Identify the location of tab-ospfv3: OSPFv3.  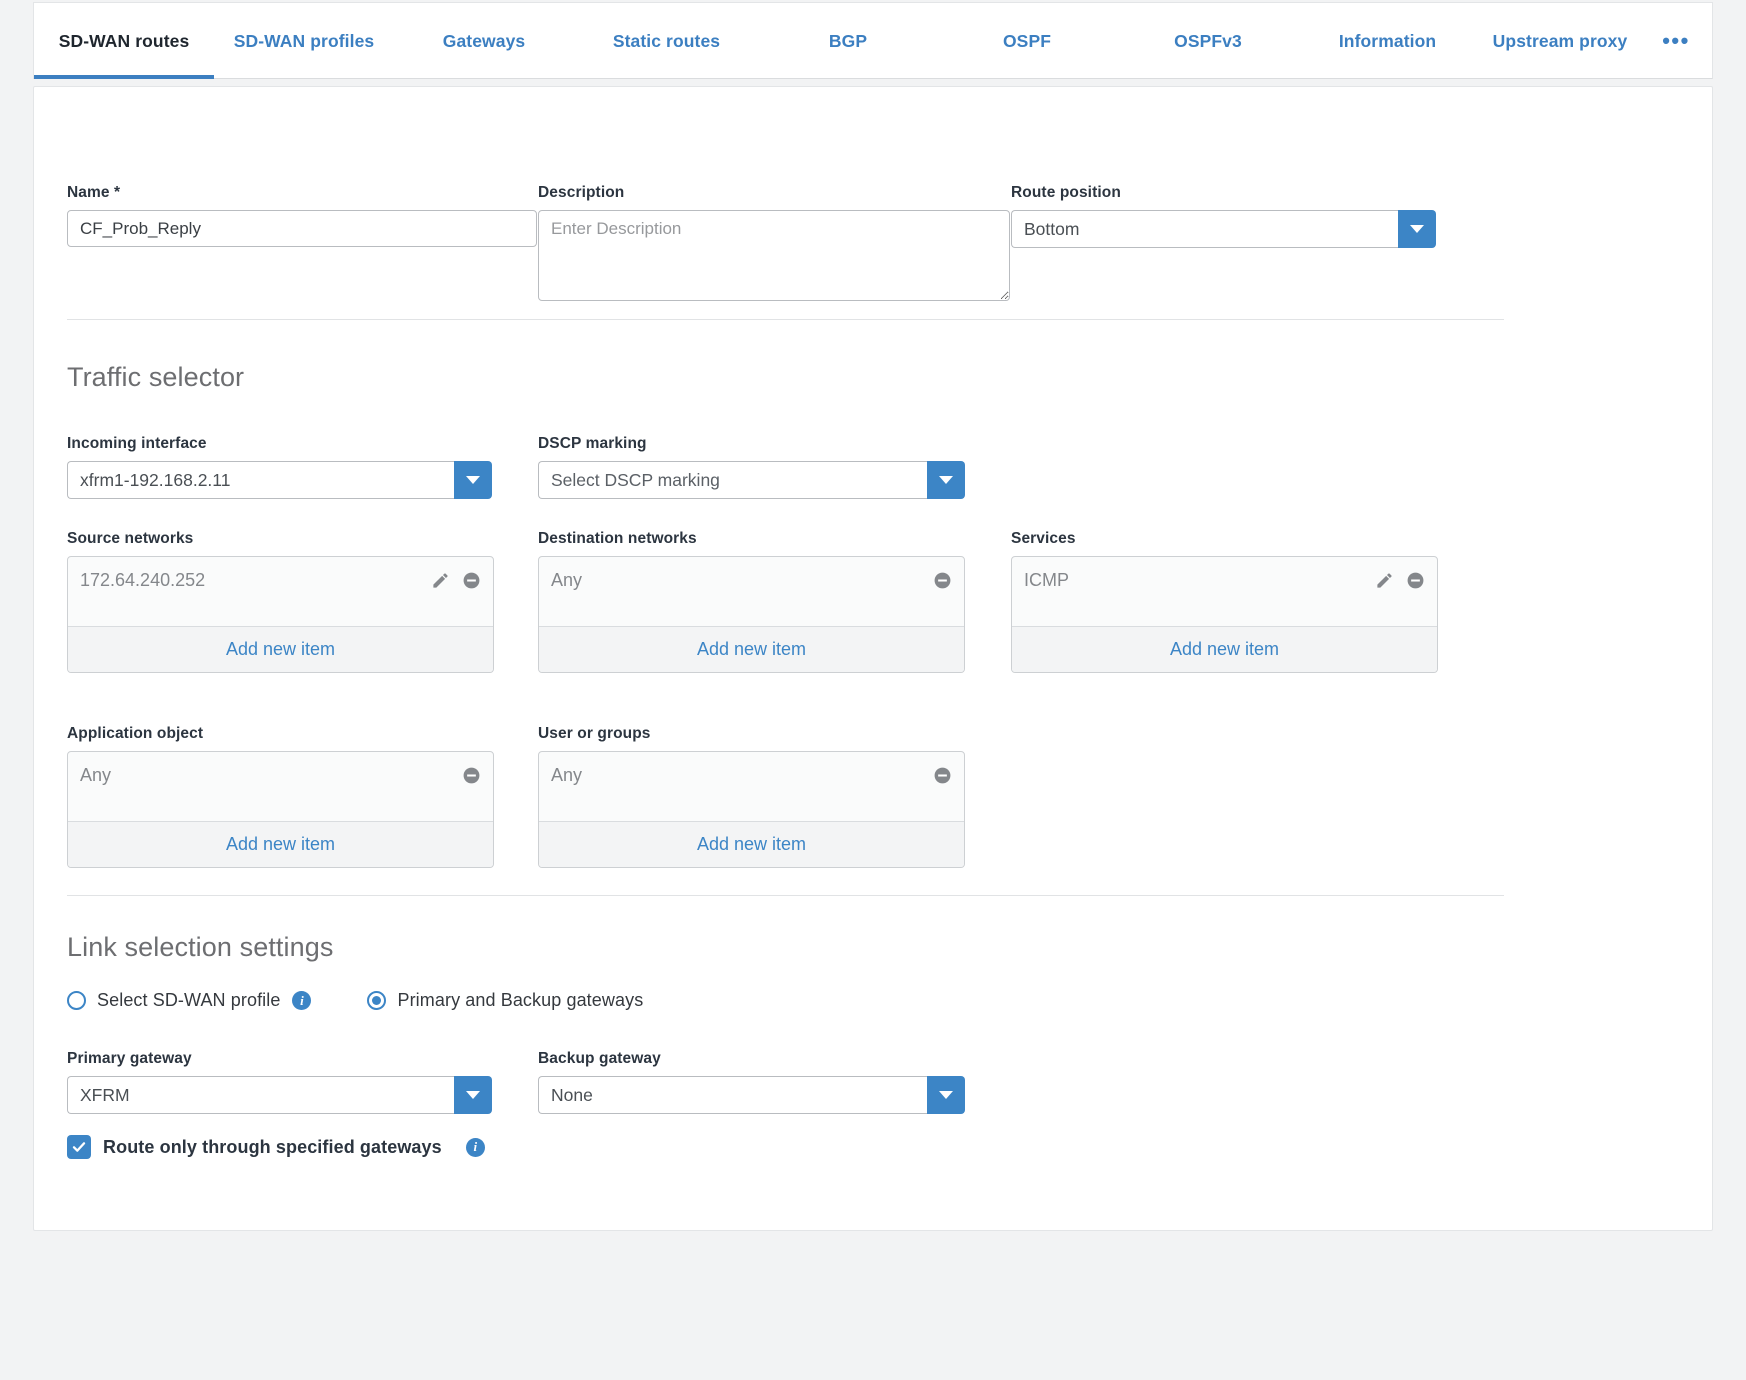
(1208, 41).